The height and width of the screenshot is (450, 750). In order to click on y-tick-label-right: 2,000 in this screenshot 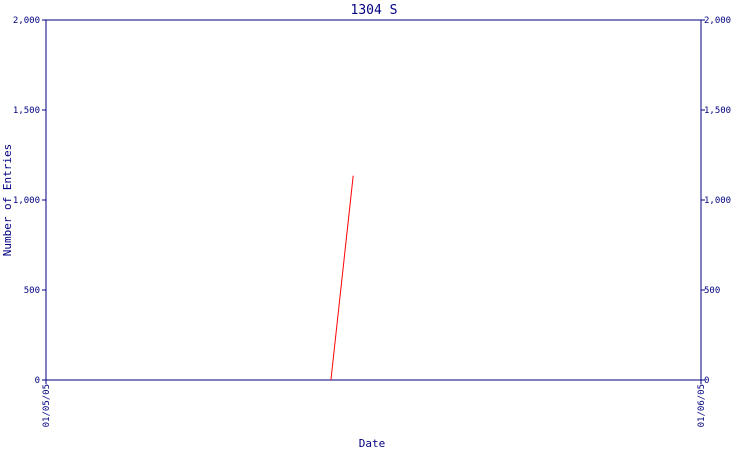, I will do `click(717, 21)`.